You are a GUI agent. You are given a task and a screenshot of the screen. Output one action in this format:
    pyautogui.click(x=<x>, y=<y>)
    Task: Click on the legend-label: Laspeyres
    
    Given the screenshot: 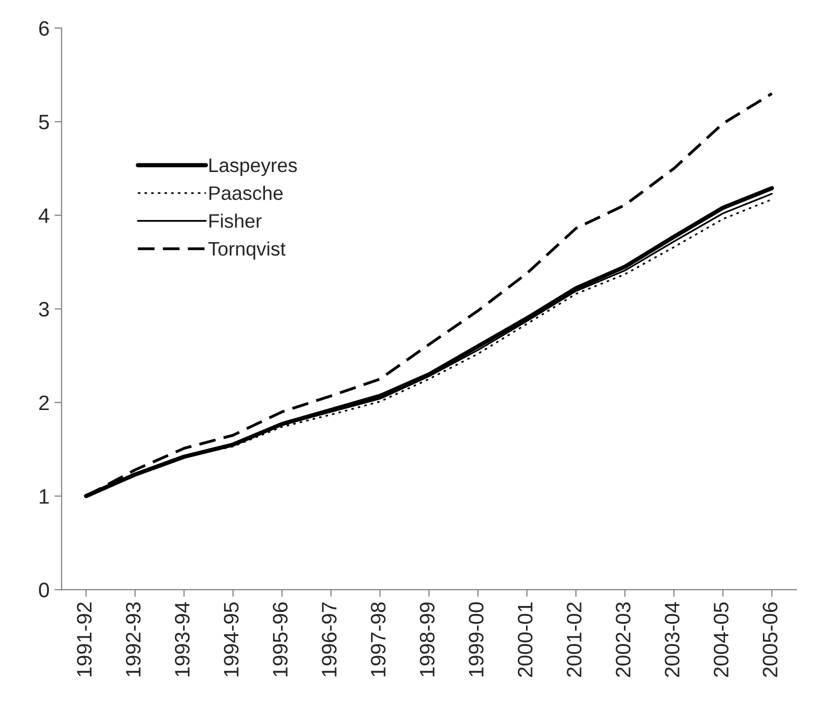 What is the action you would take?
    pyautogui.click(x=253, y=167)
    